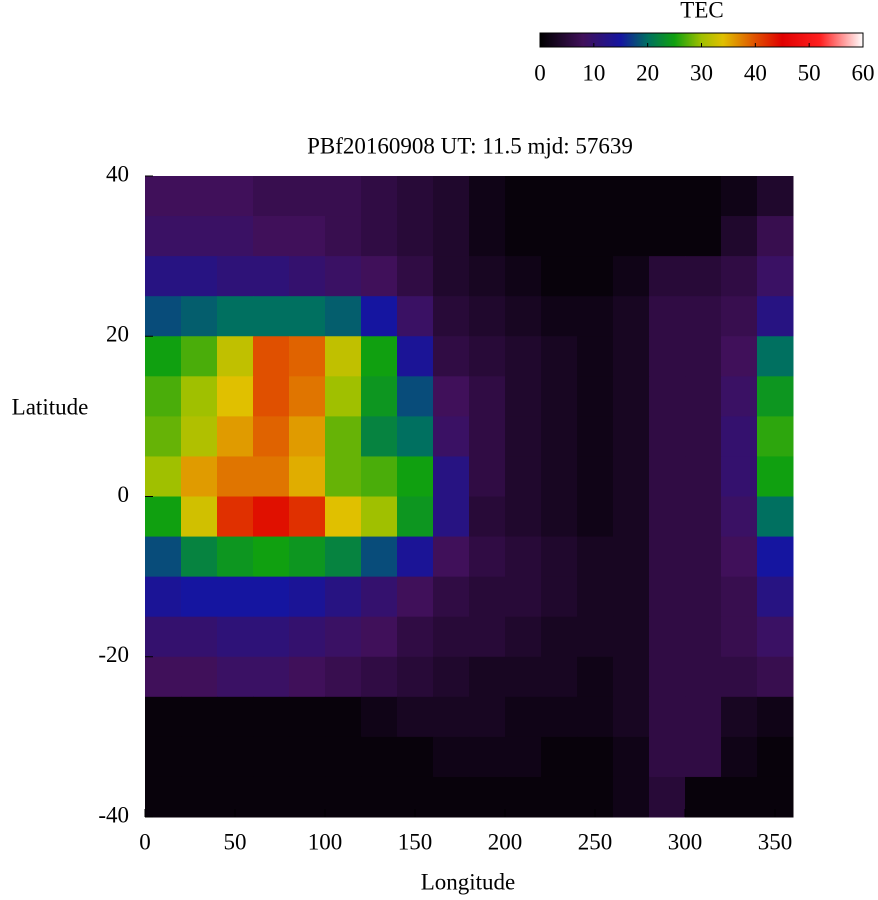  Describe the element at coordinates (117, 173) in the screenshot. I see `y-tick-label: 40` at that location.